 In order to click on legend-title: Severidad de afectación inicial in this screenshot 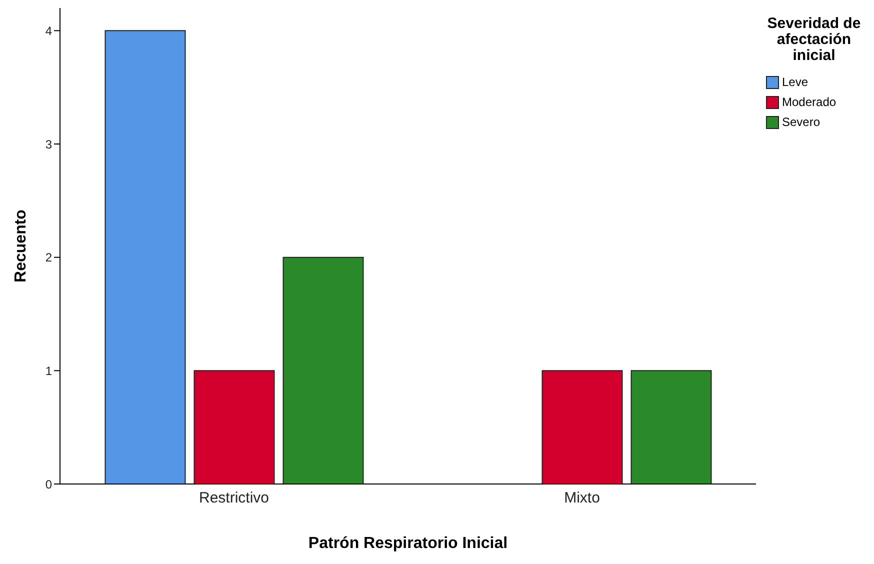, I will do `click(814, 39)`.